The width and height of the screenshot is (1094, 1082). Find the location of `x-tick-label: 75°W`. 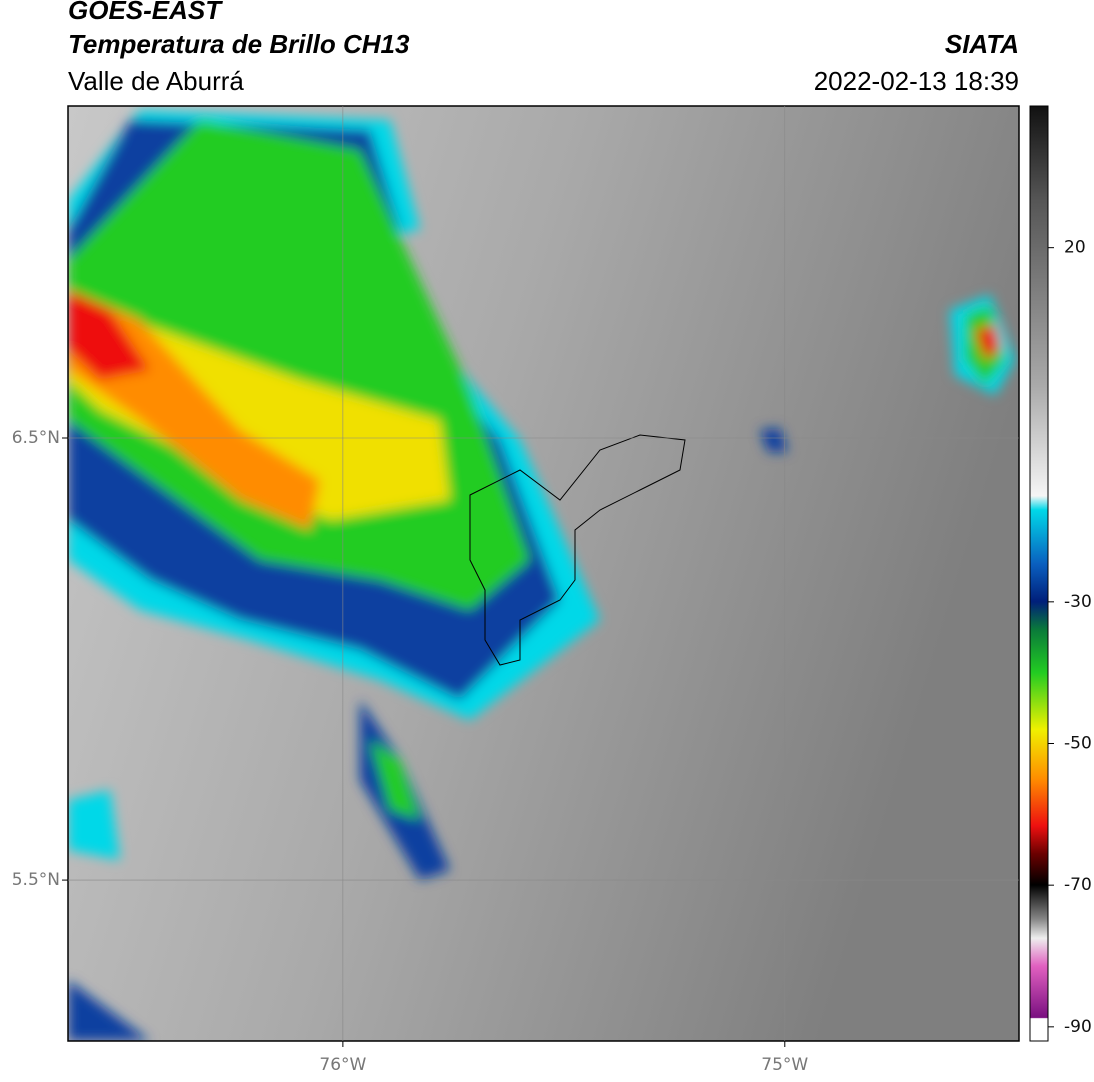

x-tick-label: 75°W is located at coordinates (784, 1065).